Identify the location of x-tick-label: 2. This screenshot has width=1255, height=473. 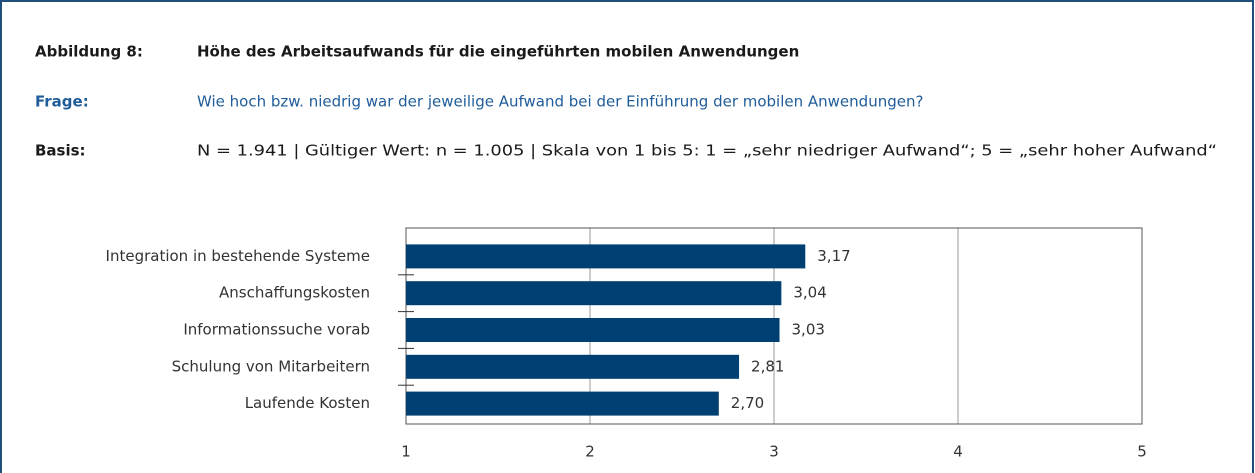
(590, 452).